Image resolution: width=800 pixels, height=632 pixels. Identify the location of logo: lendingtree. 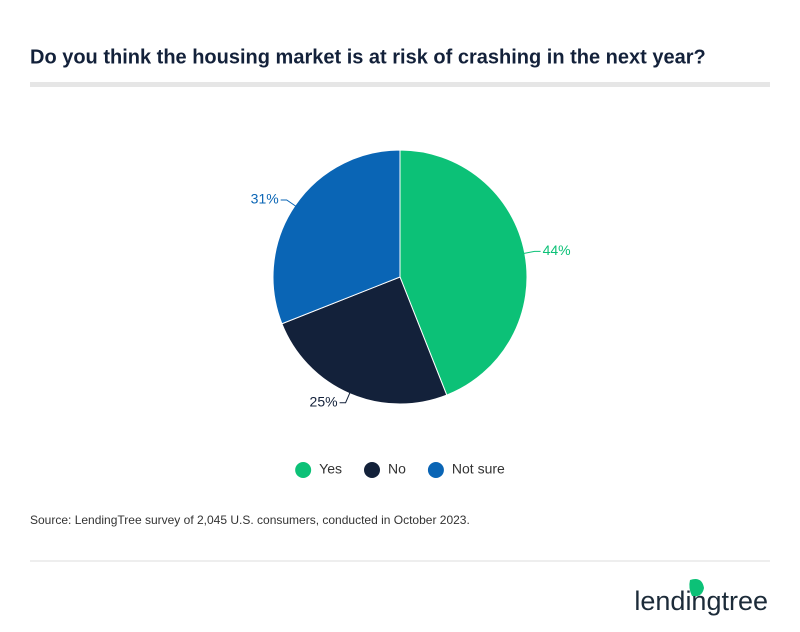
(701, 601).